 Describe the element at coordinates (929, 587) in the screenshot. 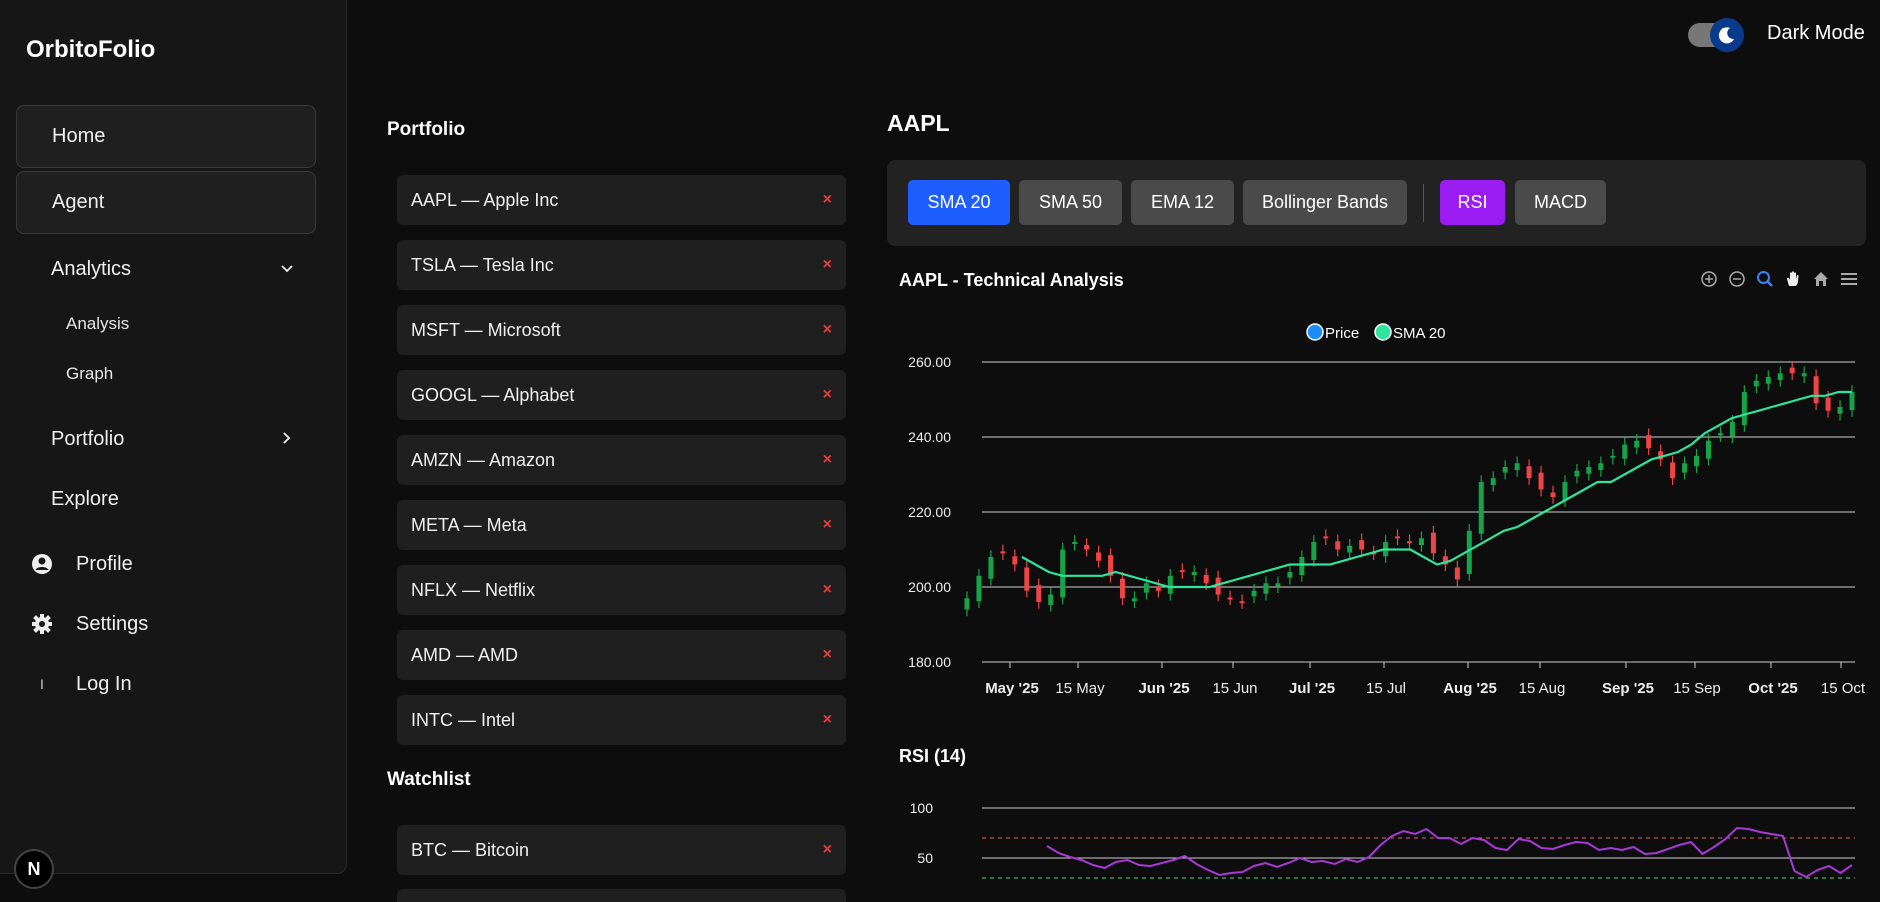

I see `y-tick-label: 200.00` at that location.